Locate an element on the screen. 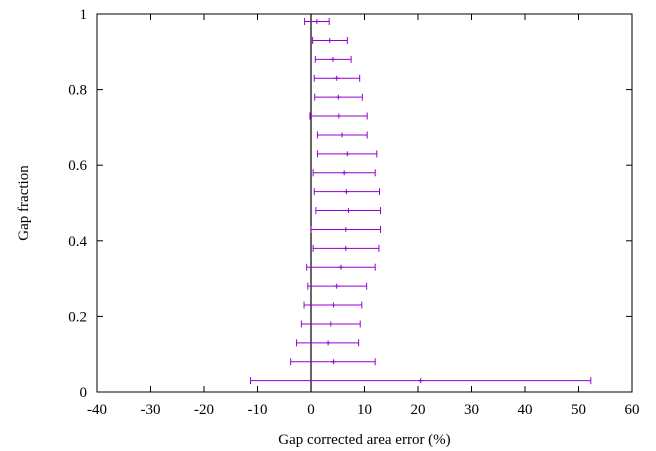 The width and height of the screenshot is (656, 451). y-tick-label: 0.4 is located at coordinates (77, 242).